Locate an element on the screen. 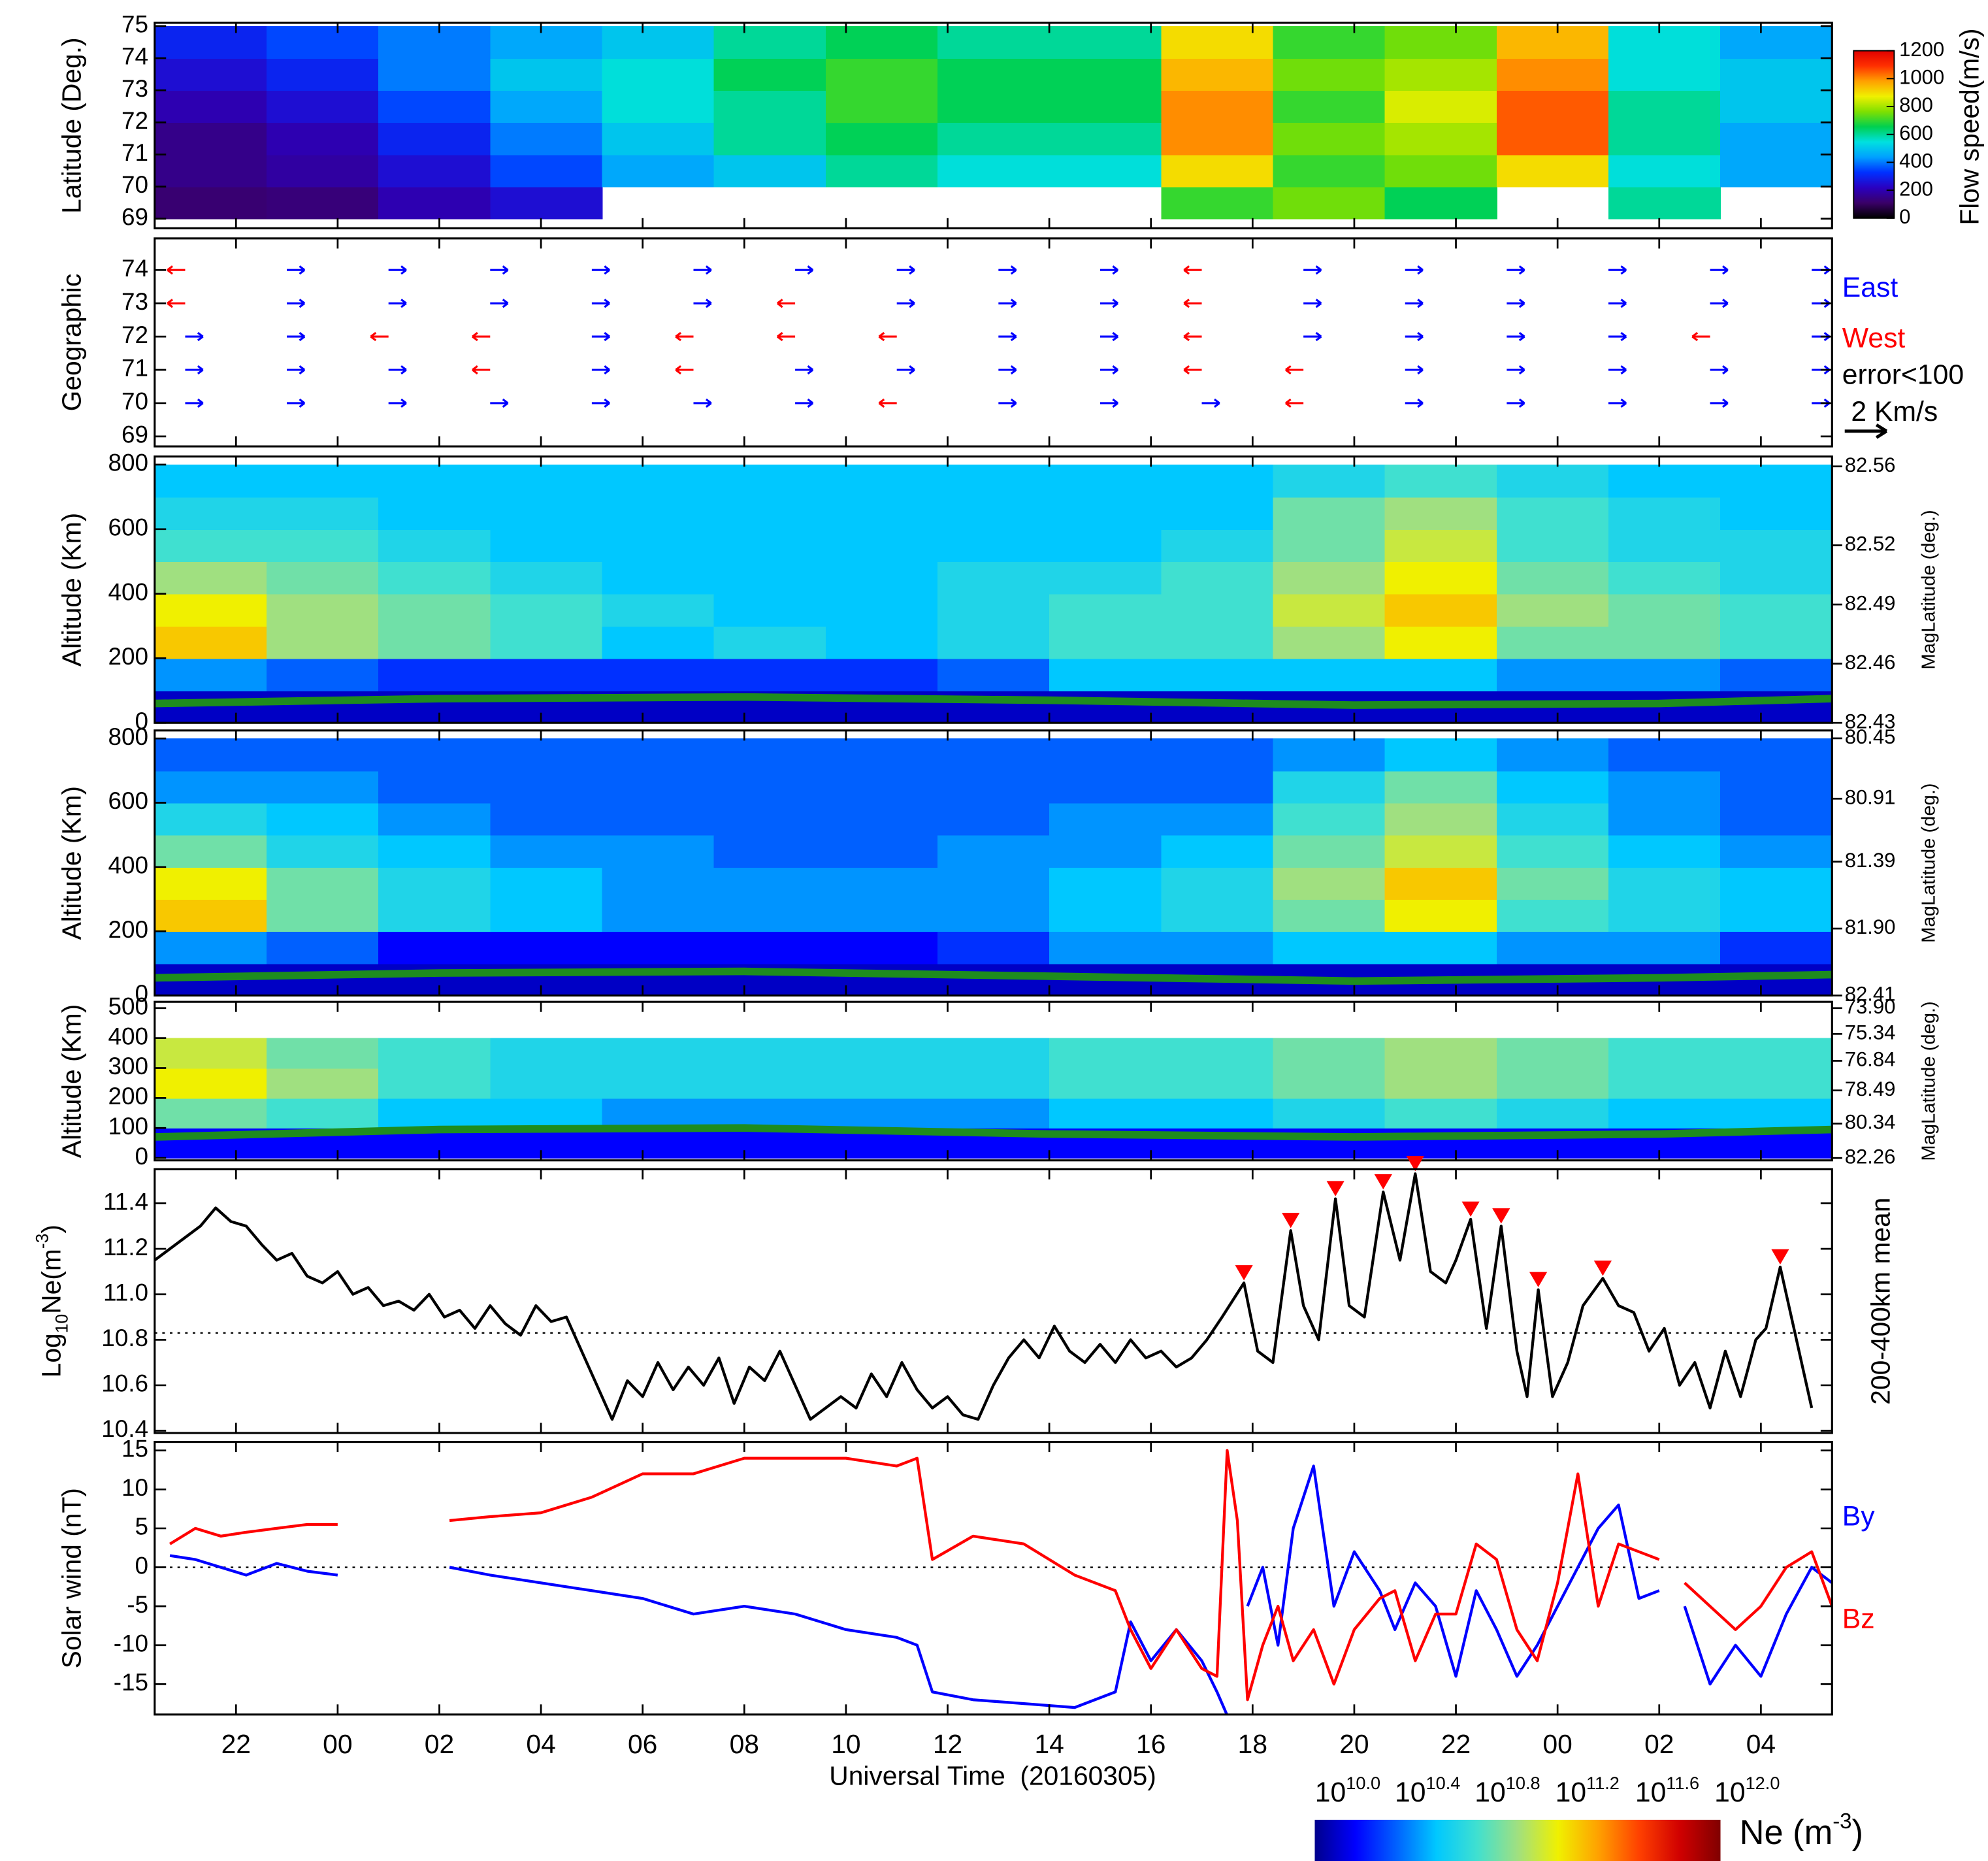 The image size is (1988, 1861). axis-title: Altitude (Km) is located at coordinates (71, 863).